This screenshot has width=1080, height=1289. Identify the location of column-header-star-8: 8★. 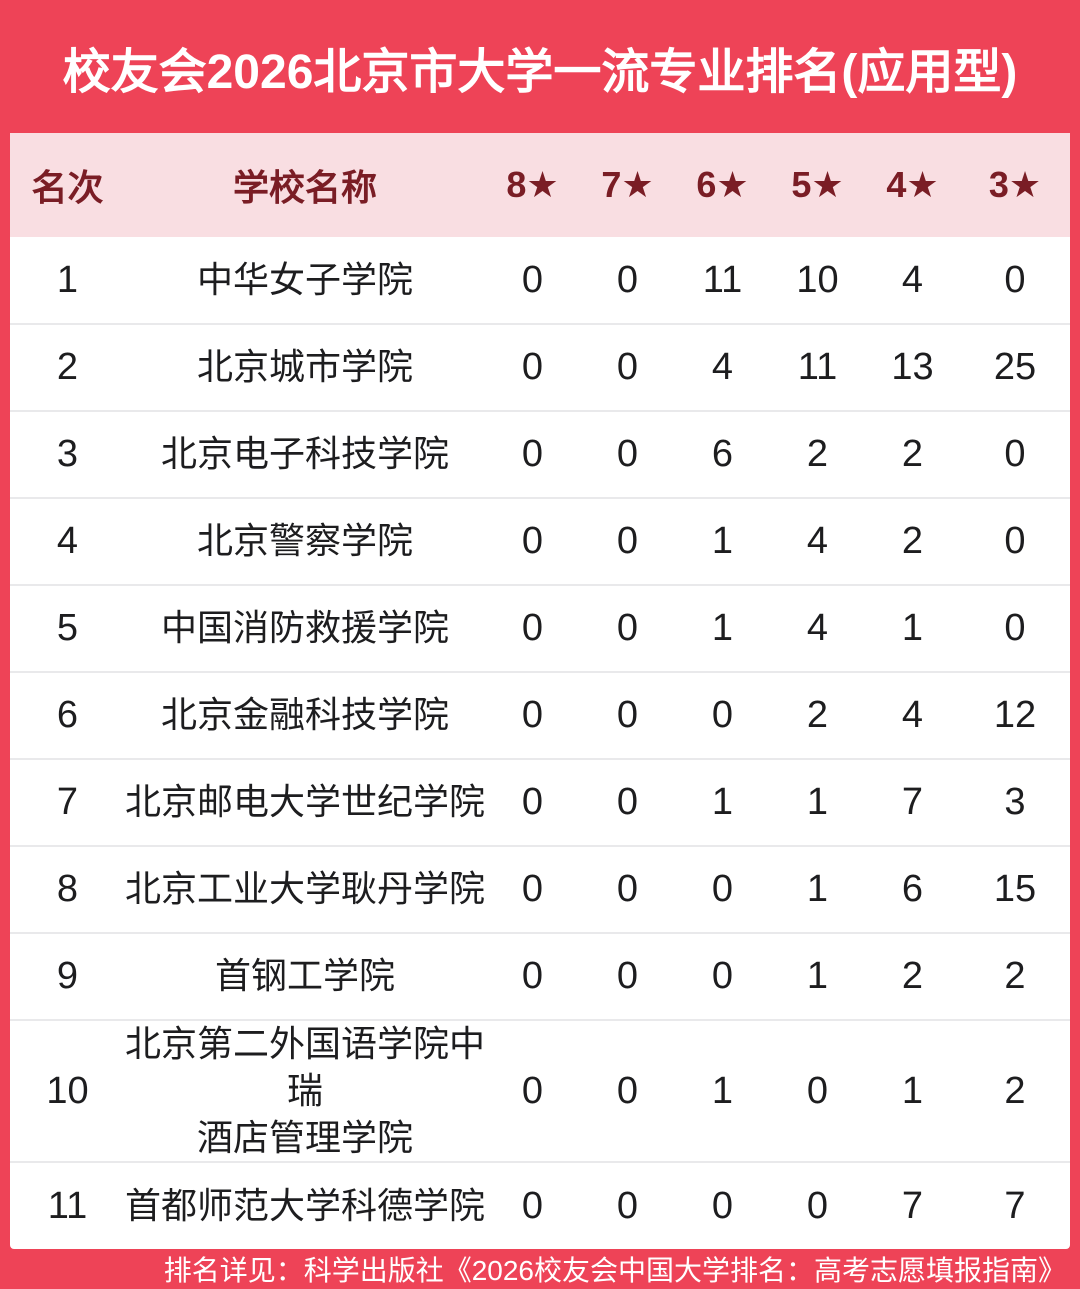
(532, 184).